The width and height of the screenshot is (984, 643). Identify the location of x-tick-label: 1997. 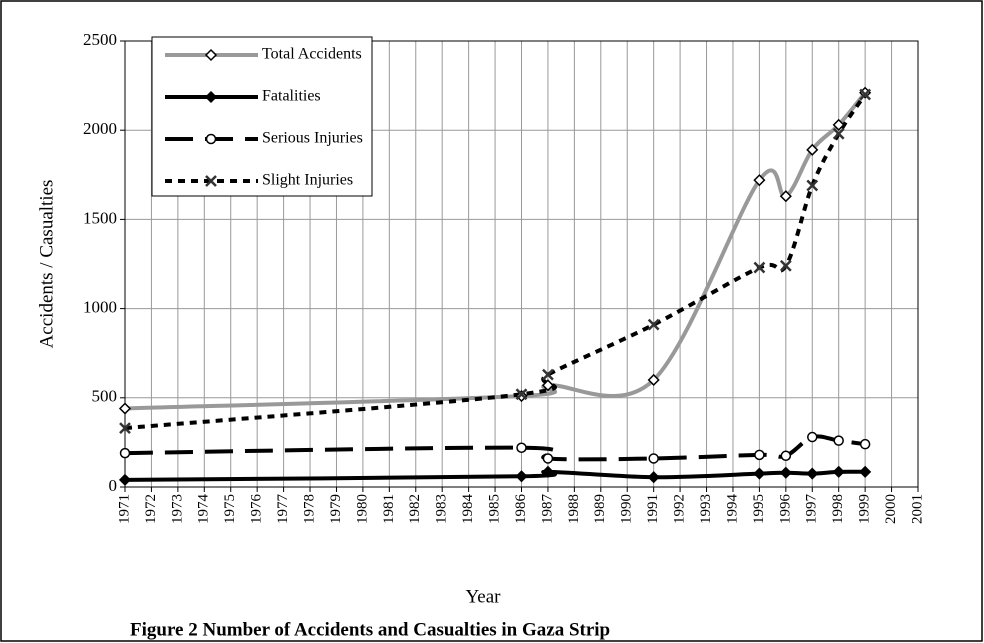
(812, 509).